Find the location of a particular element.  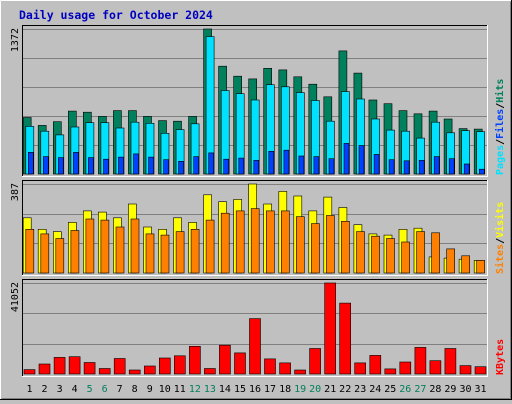

legend-text: Pages/Files/Hits is located at coordinates (500, 127).